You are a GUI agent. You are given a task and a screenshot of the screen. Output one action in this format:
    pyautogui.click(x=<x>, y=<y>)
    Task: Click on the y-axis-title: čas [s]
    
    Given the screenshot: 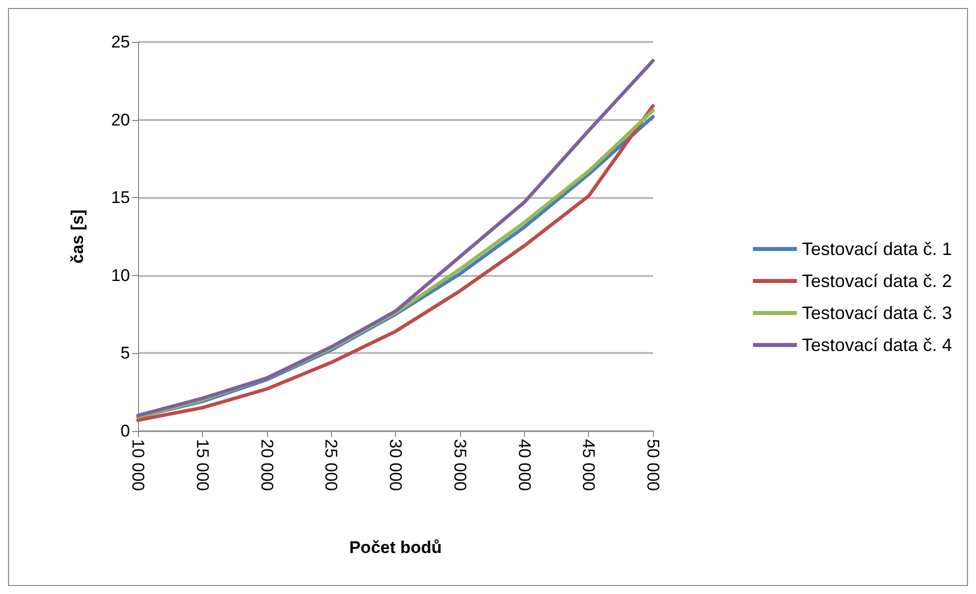 What is the action you would take?
    pyautogui.click(x=77, y=237)
    